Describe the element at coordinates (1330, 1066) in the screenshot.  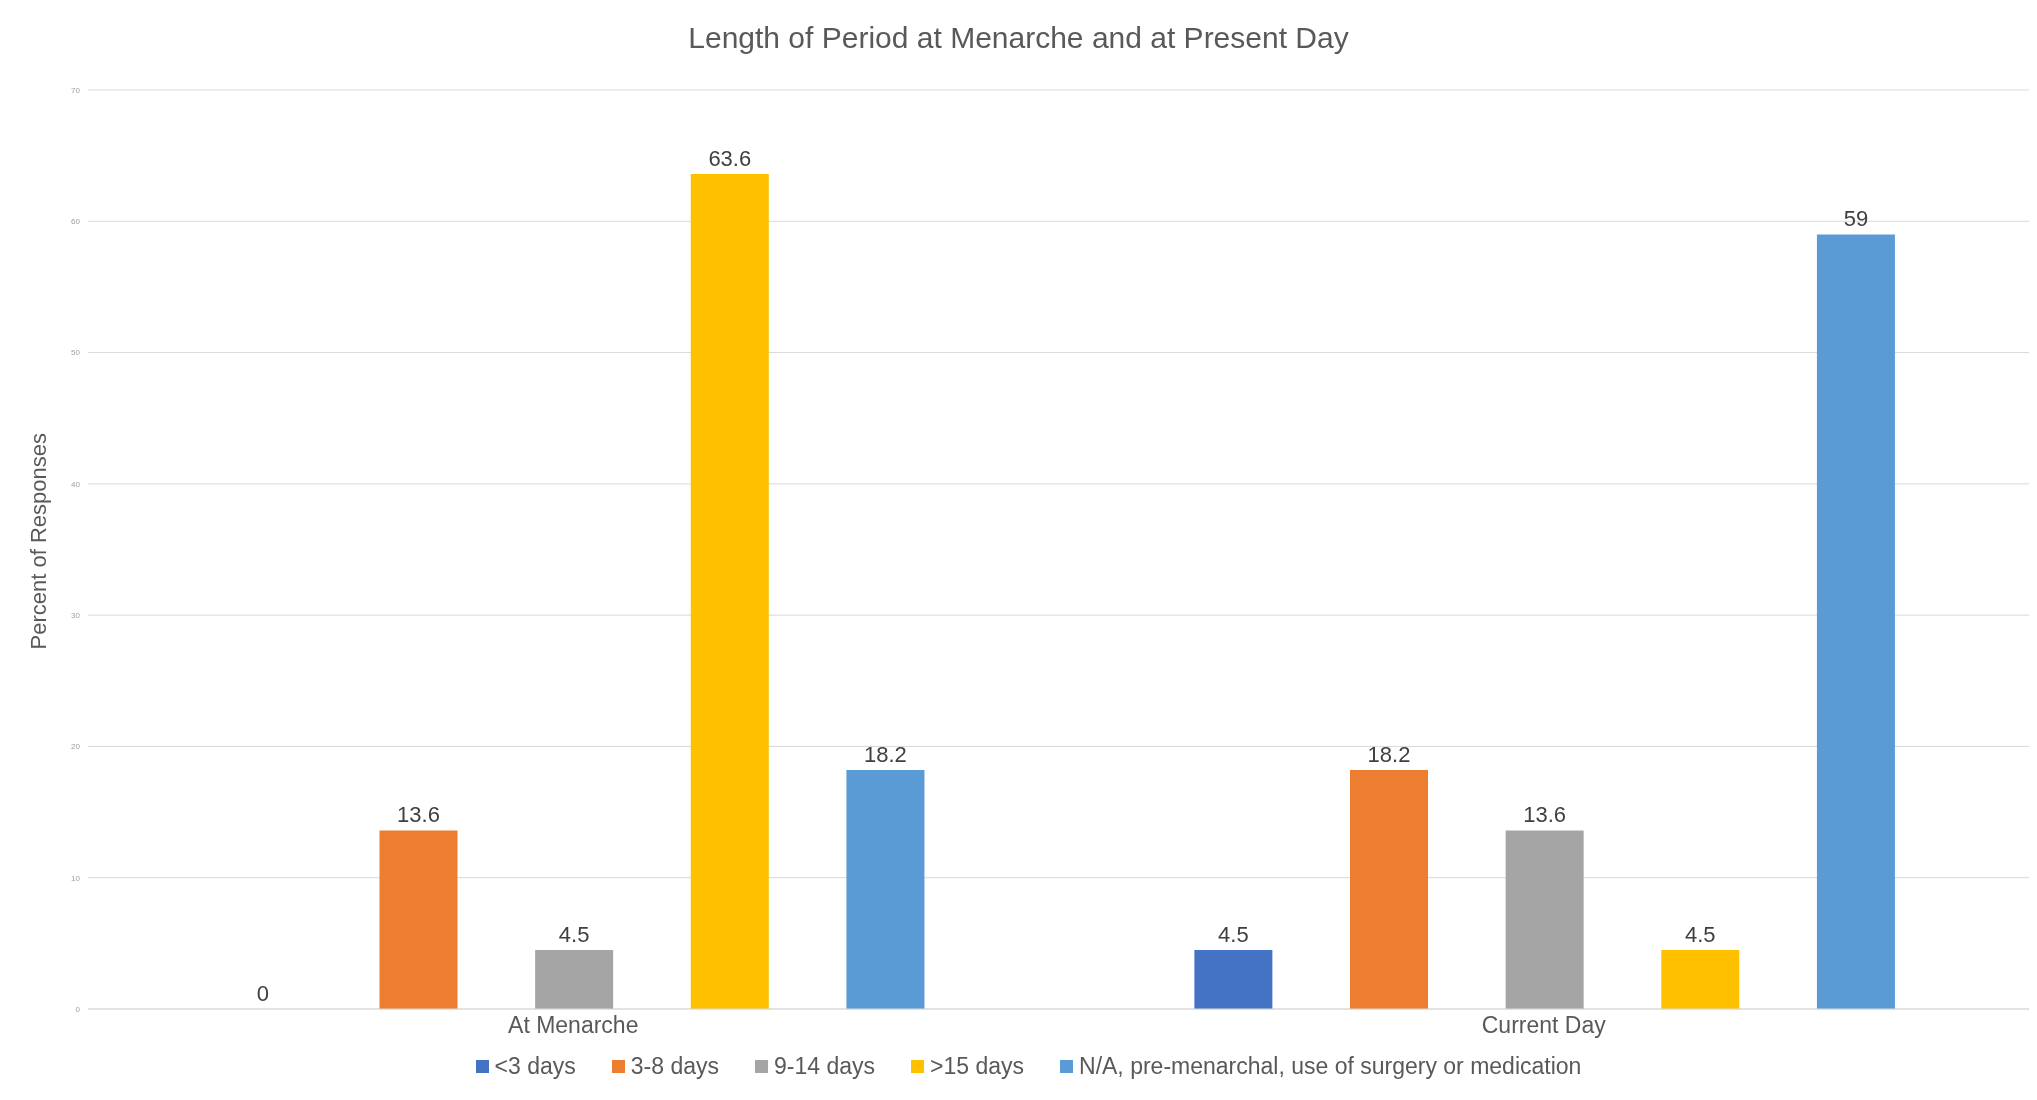
I see `legend-label: N/A, pre-menarchal, use of surgery or medication` at that location.